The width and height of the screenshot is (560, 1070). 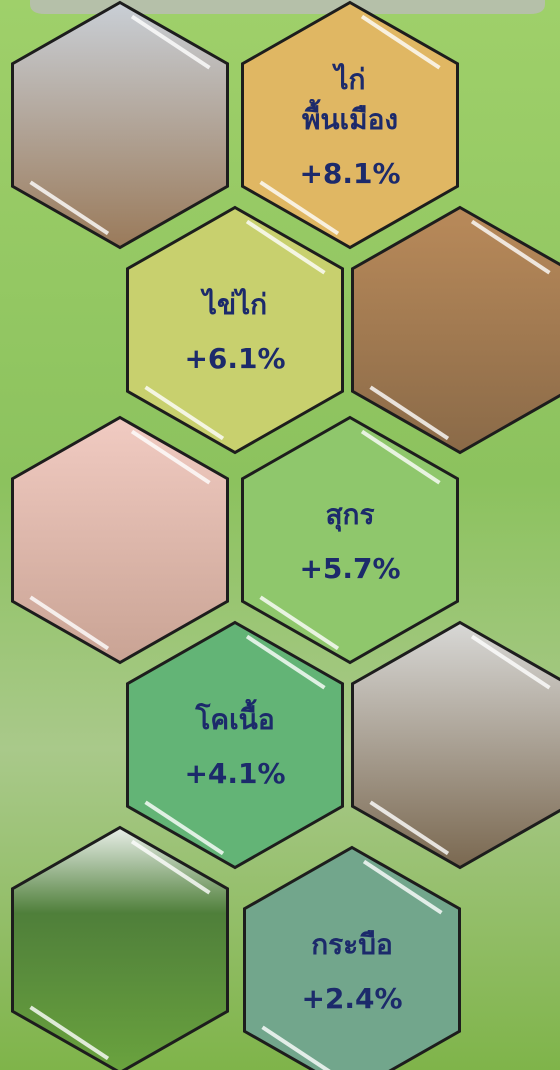 What do you see at coordinates (233, 304) in the screenshot?
I see `animal-name: ไข่ไก่` at bounding box center [233, 304].